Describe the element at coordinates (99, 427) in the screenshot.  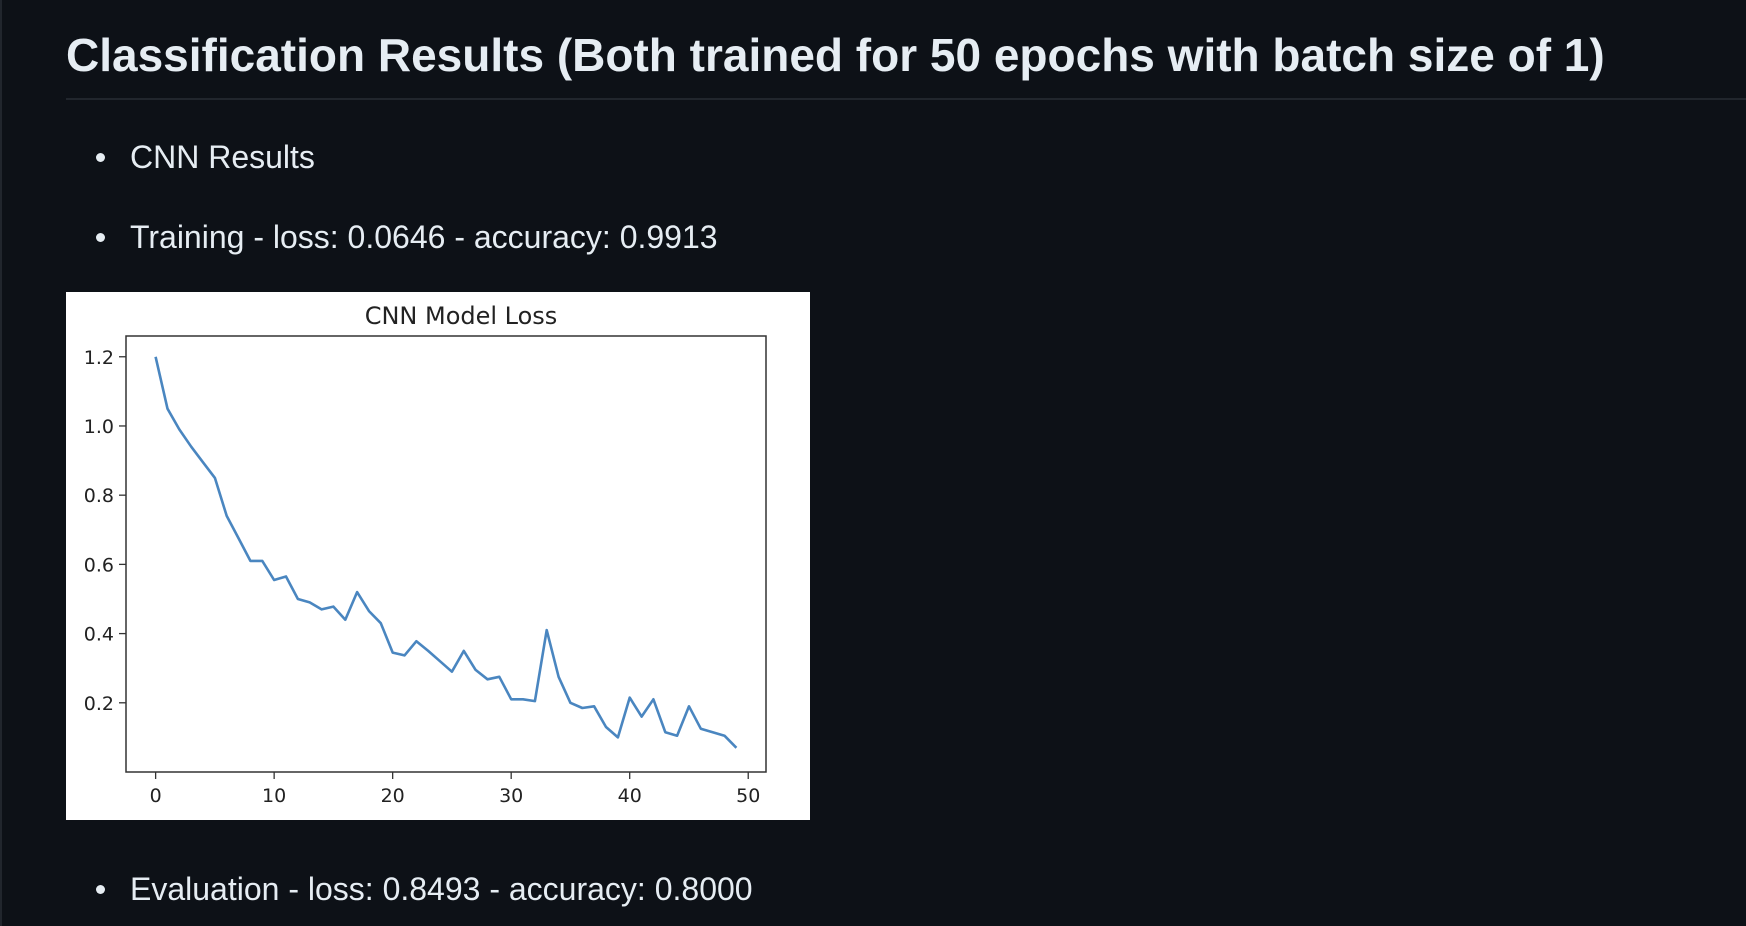
I see `y-tick-label: 1.0` at that location.